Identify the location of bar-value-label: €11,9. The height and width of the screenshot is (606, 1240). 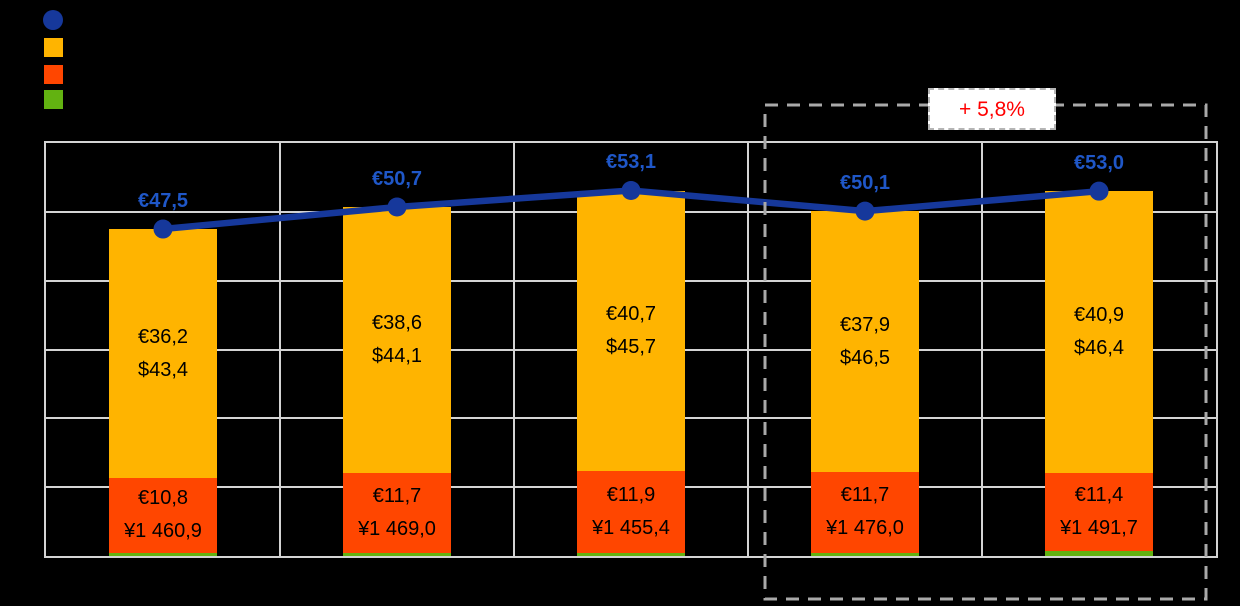
(631, 494).